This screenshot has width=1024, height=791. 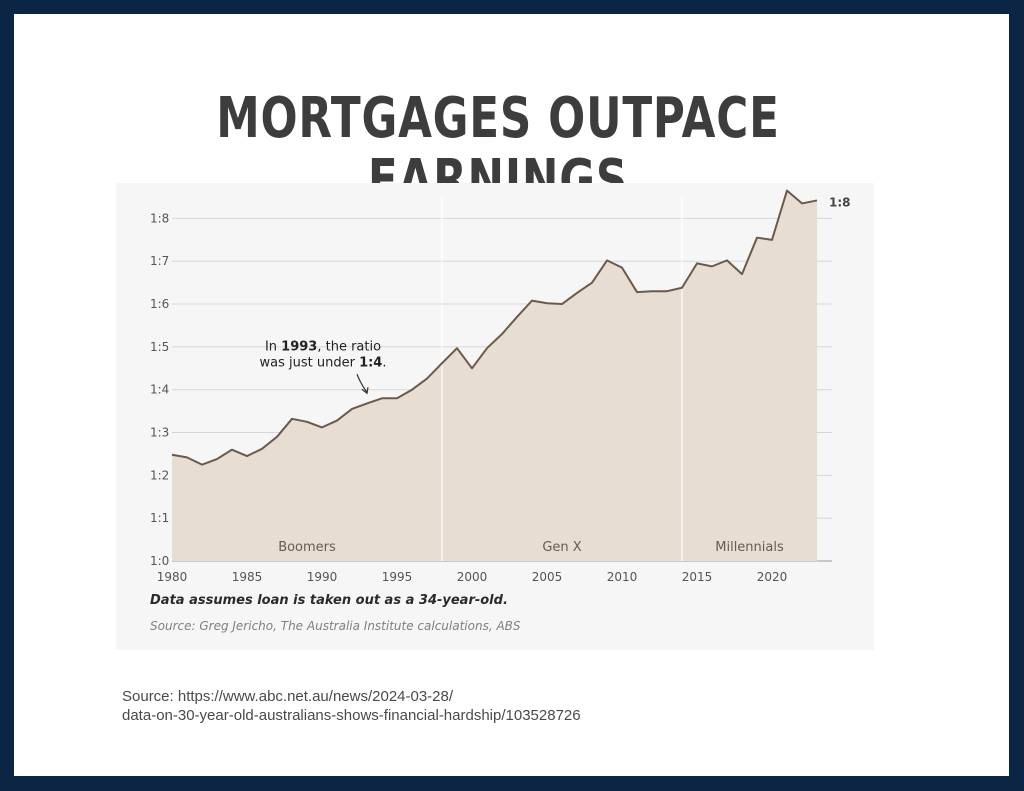 What do you see at coordinates (498, 149) in the screenshot?
I see `slide-title: MORTGAGES OUTPACE EARNINGS` at bounding box center [498, 149].